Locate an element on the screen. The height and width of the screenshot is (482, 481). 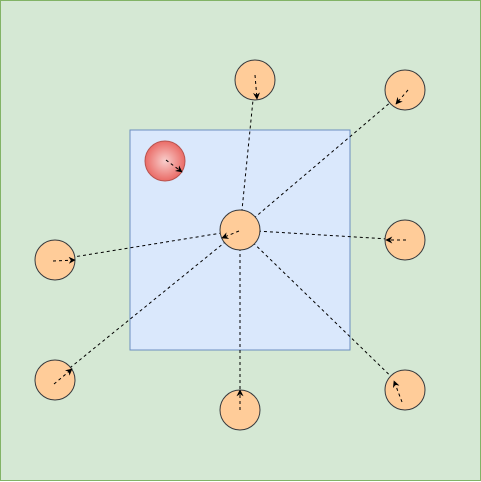
link-center-top-right is located at coordinates (322, 160).